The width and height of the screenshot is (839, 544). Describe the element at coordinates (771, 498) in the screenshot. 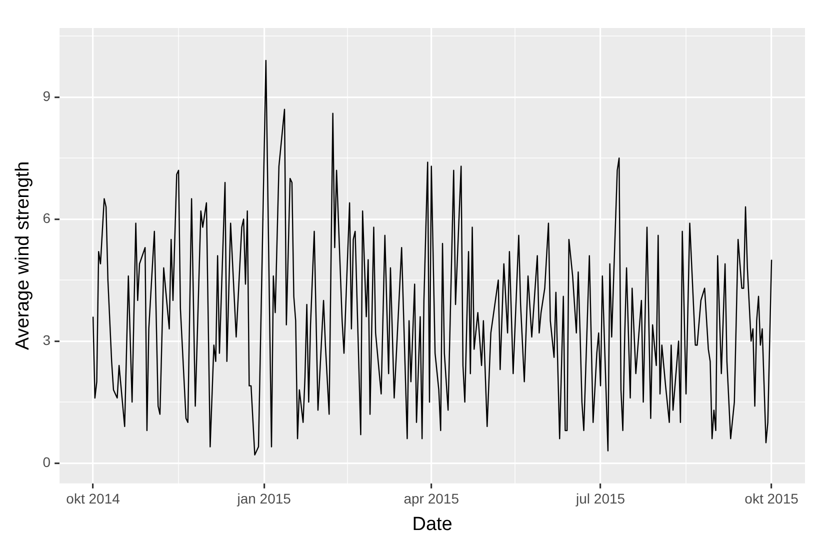

I see `x-tick-label: okt 2015` at that location.